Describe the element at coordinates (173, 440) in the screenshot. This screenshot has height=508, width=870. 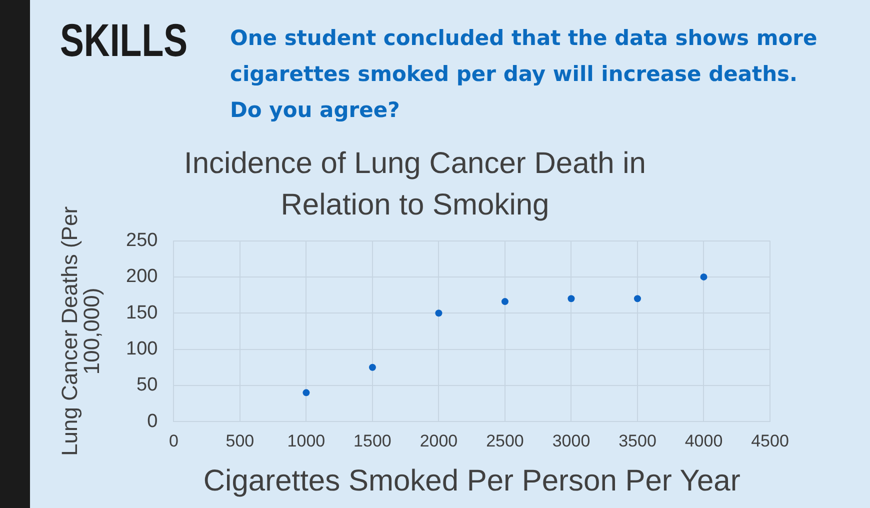
I see `x-tick-label: 0` at that location.